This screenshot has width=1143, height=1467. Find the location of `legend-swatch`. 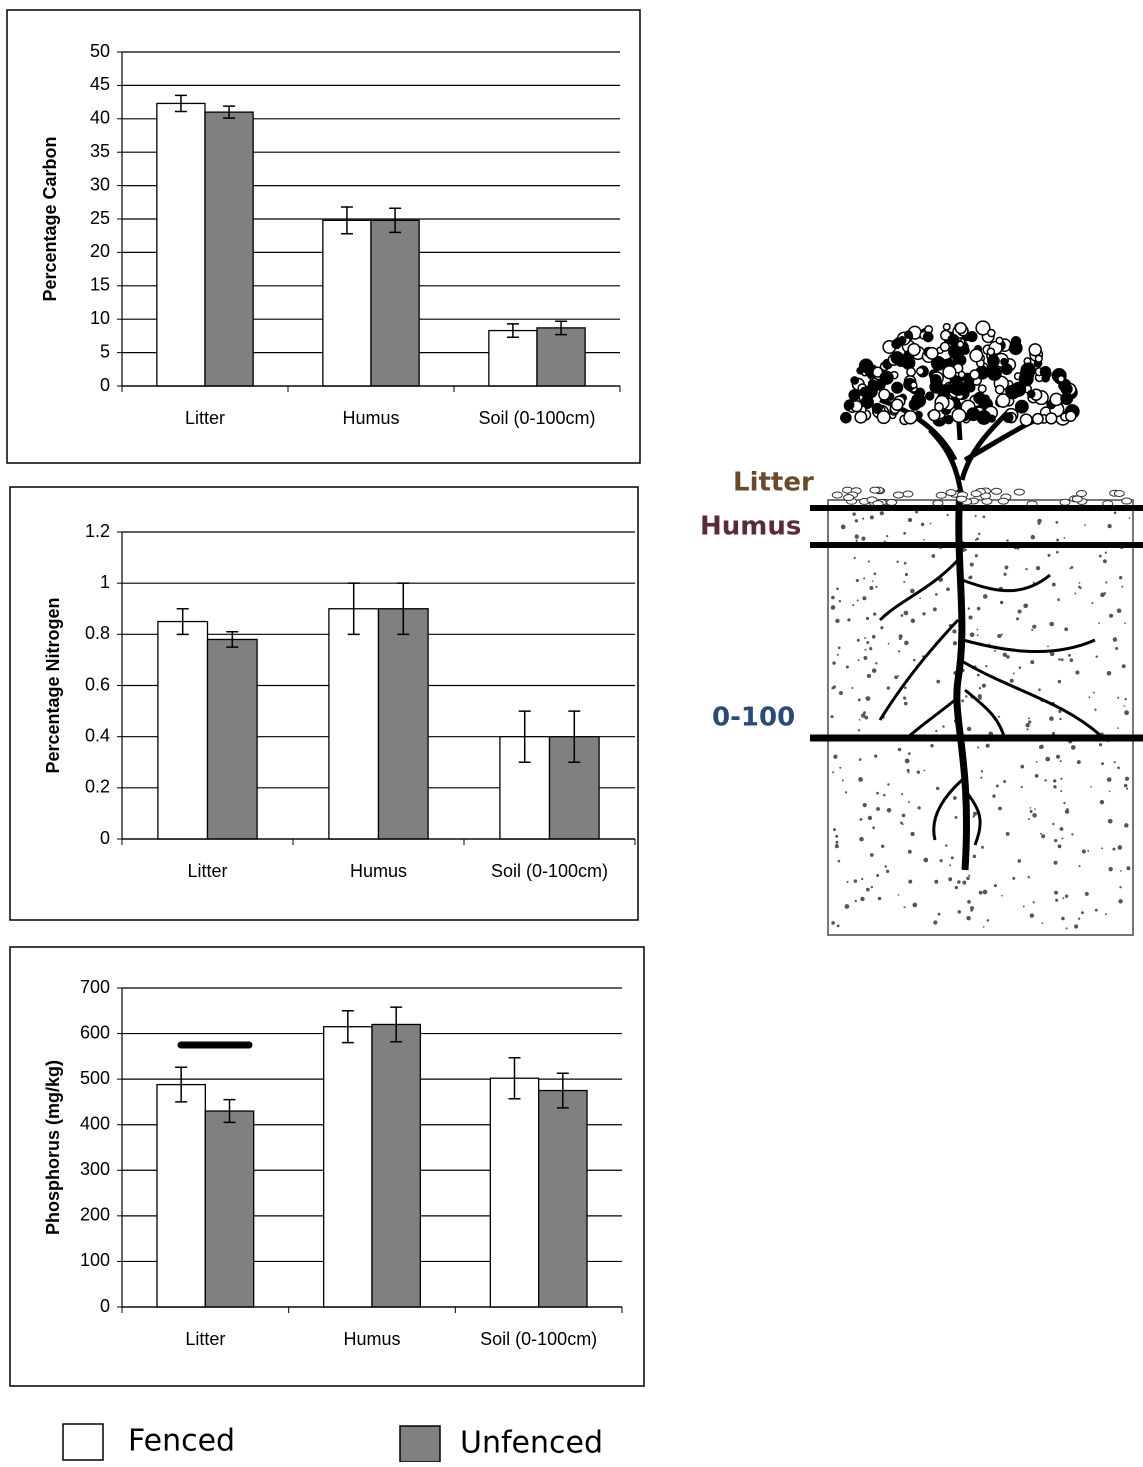

legend-swatch is located at coordinates (83, 1442).